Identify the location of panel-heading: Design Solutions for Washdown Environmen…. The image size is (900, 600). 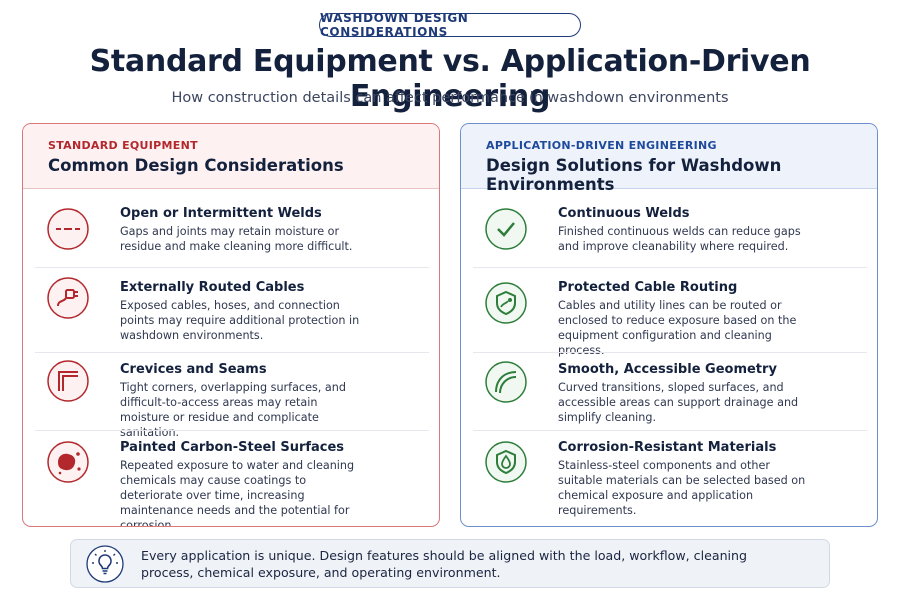
(634, 175).